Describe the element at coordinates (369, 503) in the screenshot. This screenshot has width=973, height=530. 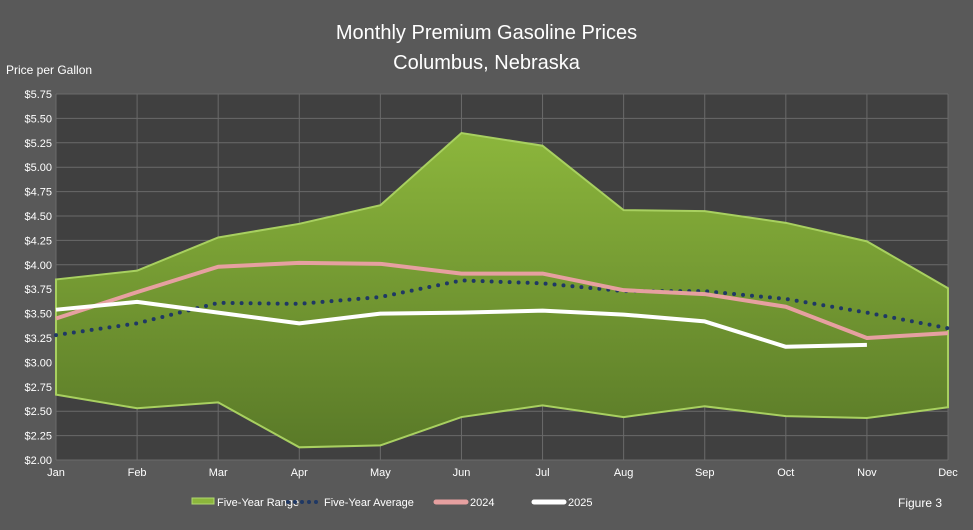
I see `legend-label: Five-Year Average` at that location.